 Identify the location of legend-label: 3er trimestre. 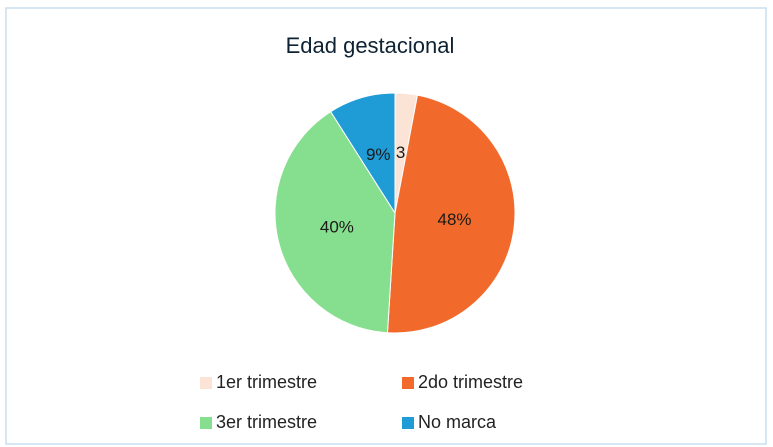
(266, 422).